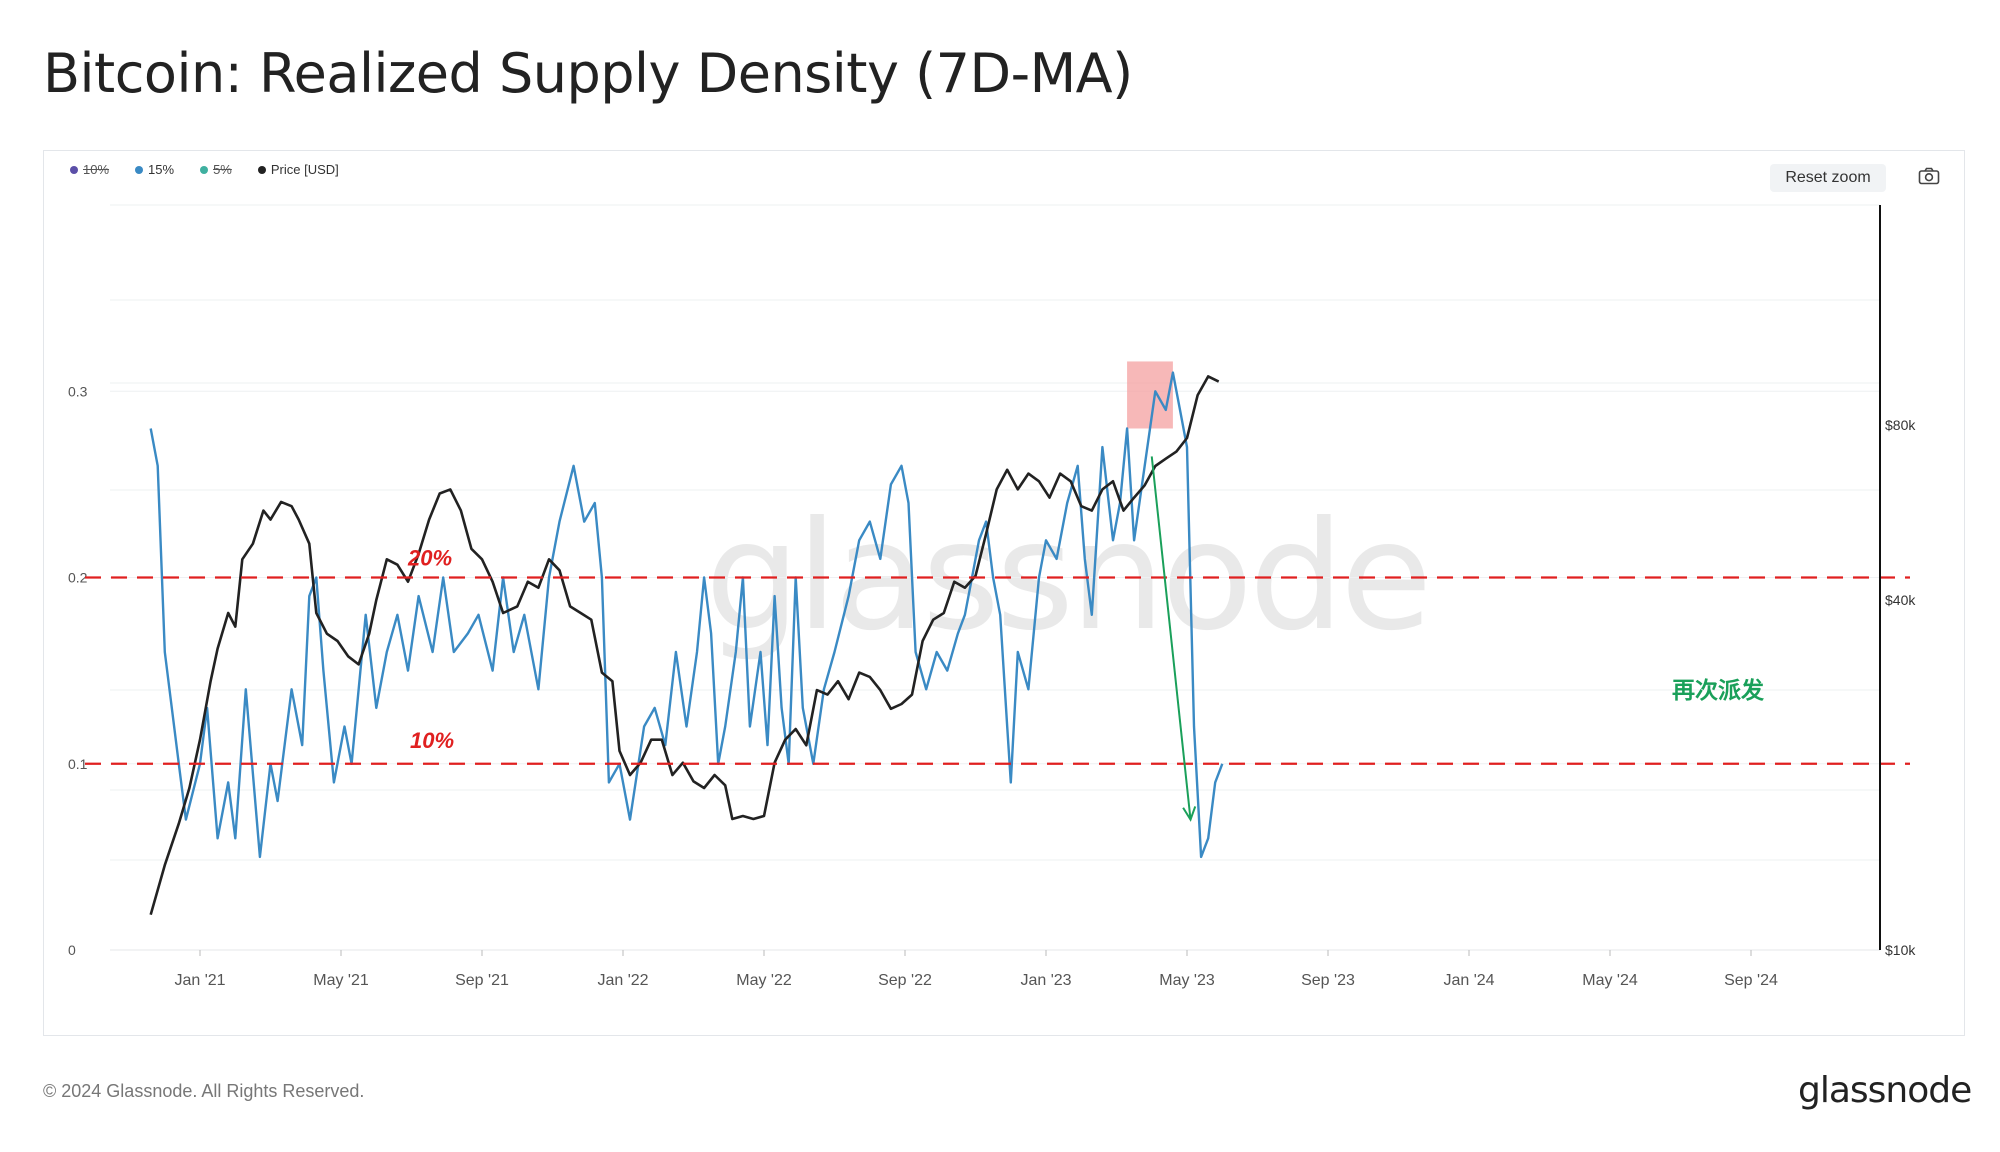 Image resolution: width=2000 pixels, height=1152 pixels. Describe the element at coordinates (204, 1091) in the screenshot. I see `footer-copyright: © 2024 Glassnode. All Rights Reserved.` at that location.